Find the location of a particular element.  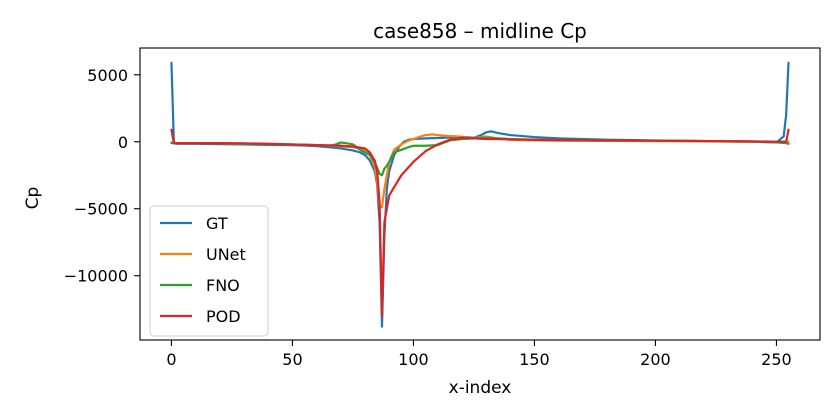

y-axis-label: Cp is located at coordinates (33, 198).